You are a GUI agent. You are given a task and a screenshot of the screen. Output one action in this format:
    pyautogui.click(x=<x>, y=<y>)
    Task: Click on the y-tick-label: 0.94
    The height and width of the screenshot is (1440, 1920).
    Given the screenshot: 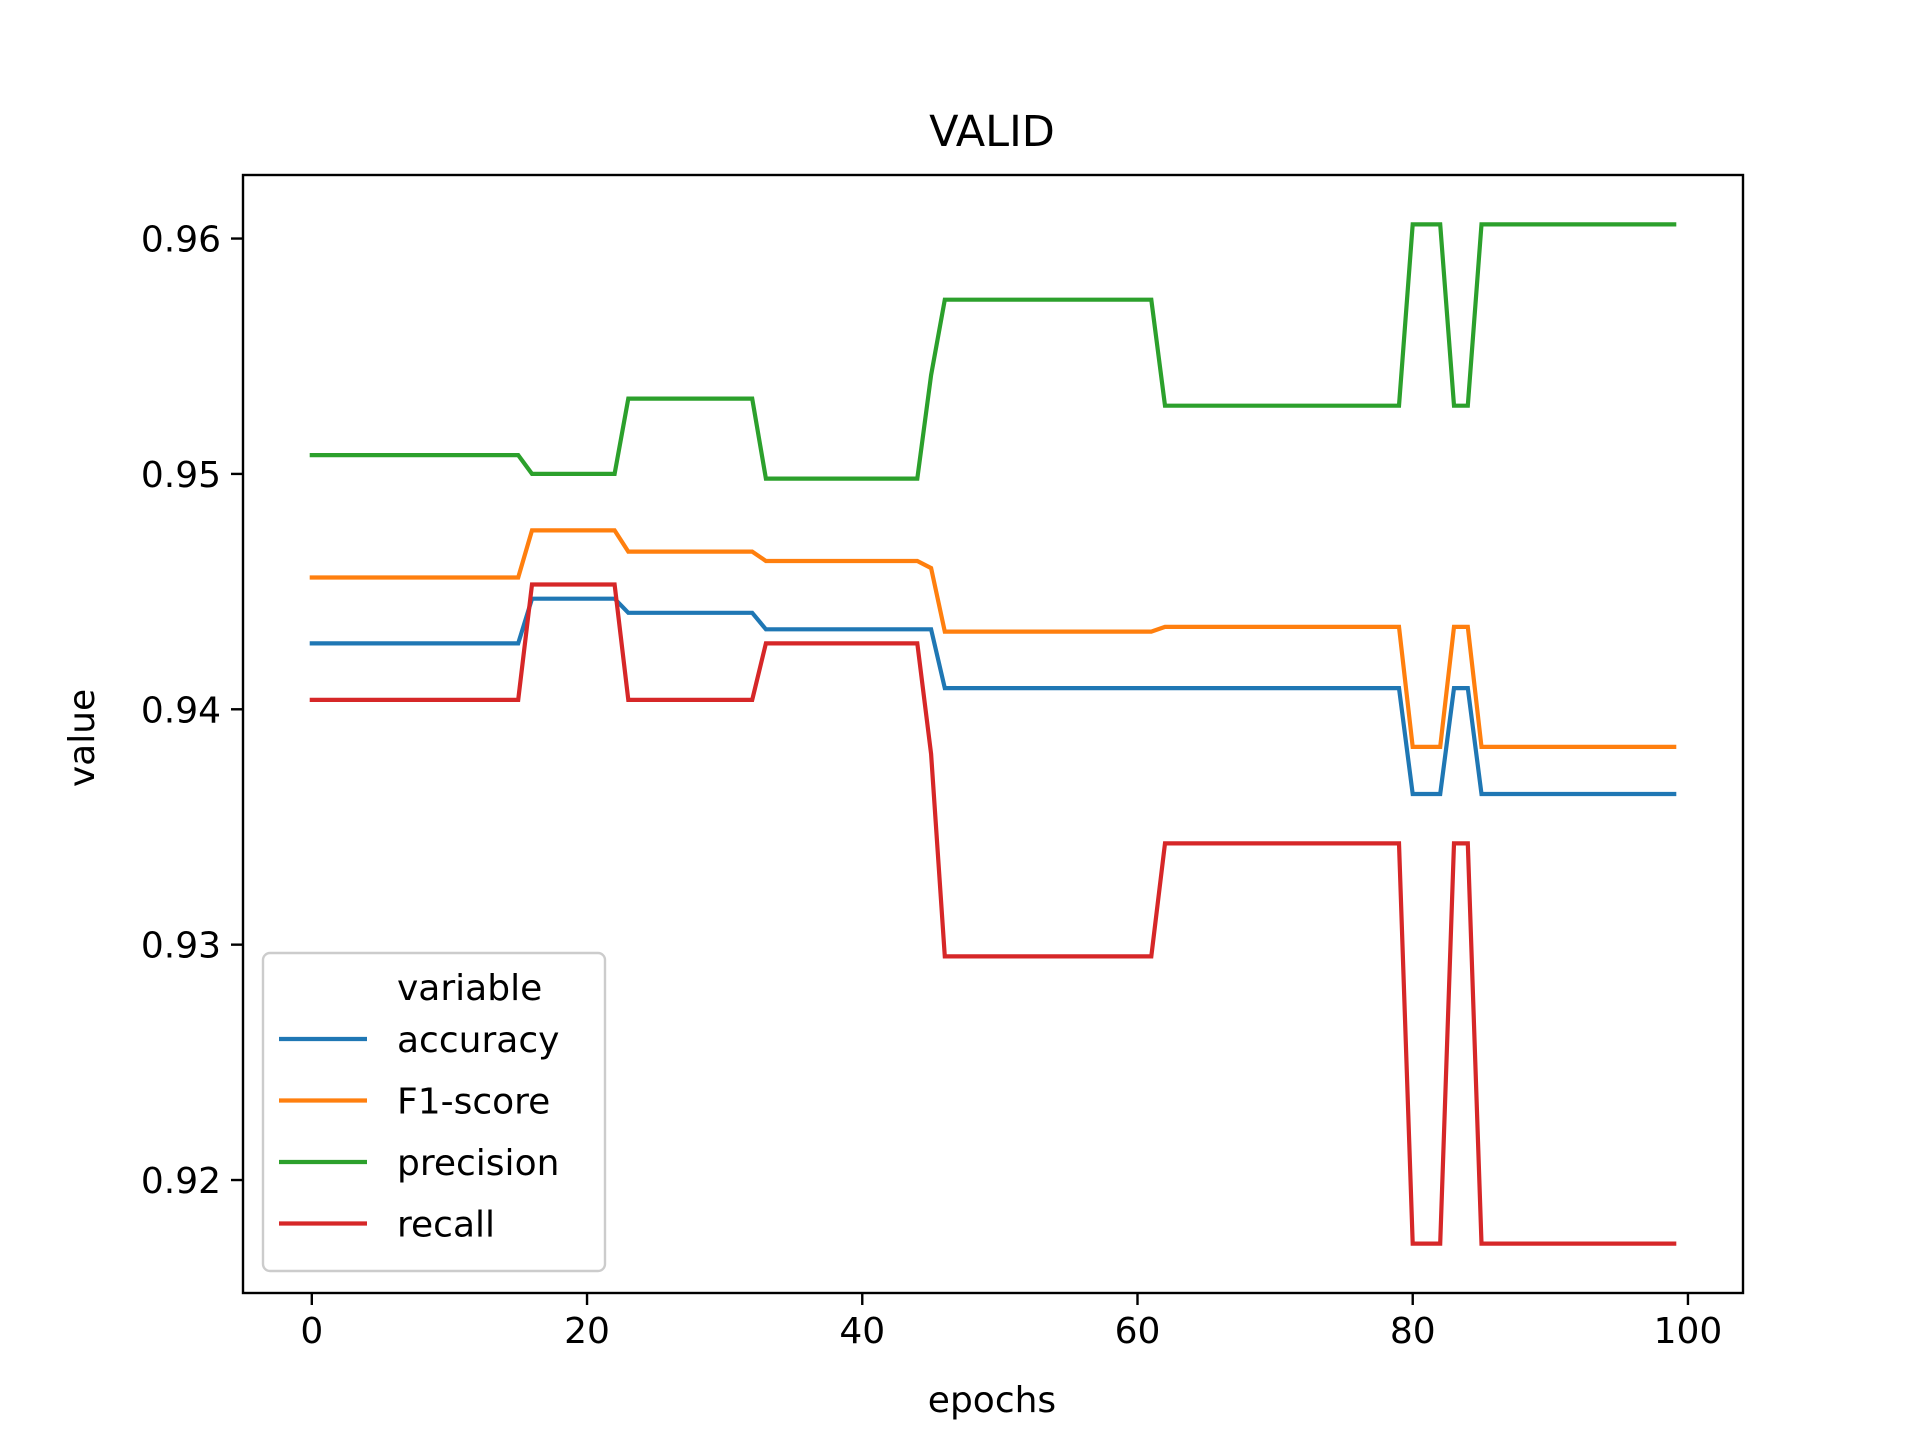 What is the action you would take?
    pyautogui.click(x=181, y=710)
    